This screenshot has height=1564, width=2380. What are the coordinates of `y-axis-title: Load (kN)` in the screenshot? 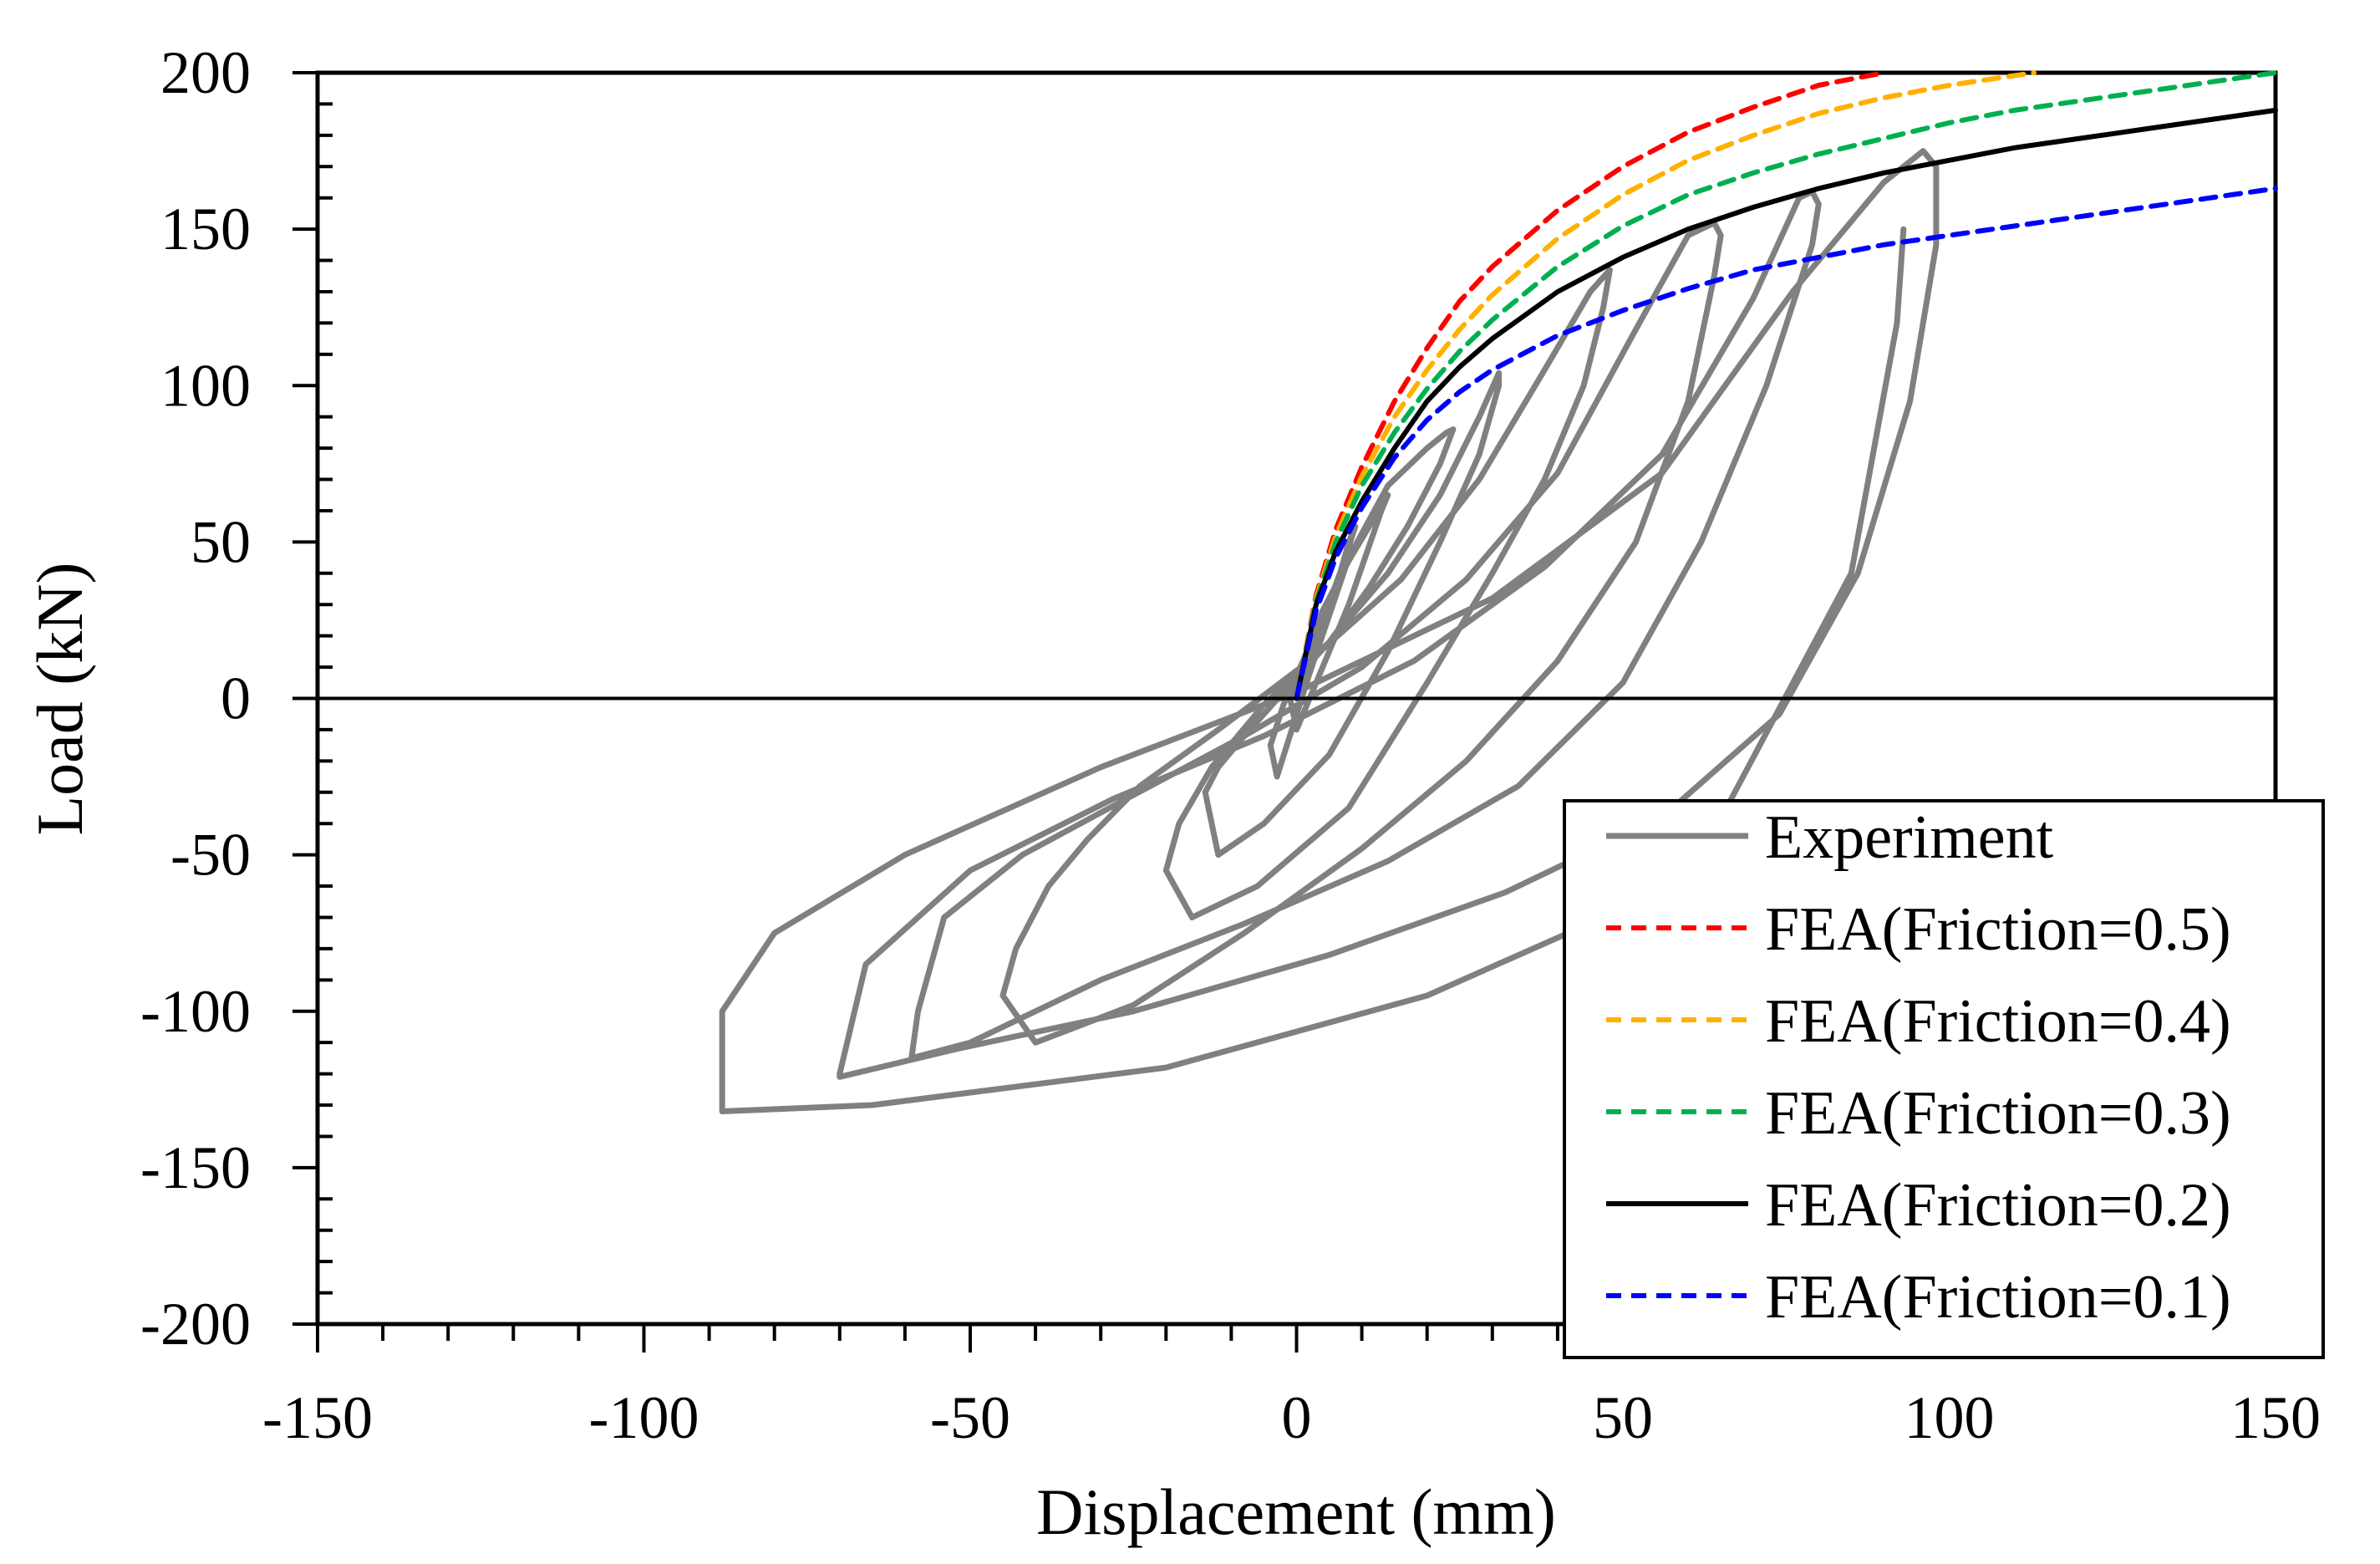 It's located at (59, 699).